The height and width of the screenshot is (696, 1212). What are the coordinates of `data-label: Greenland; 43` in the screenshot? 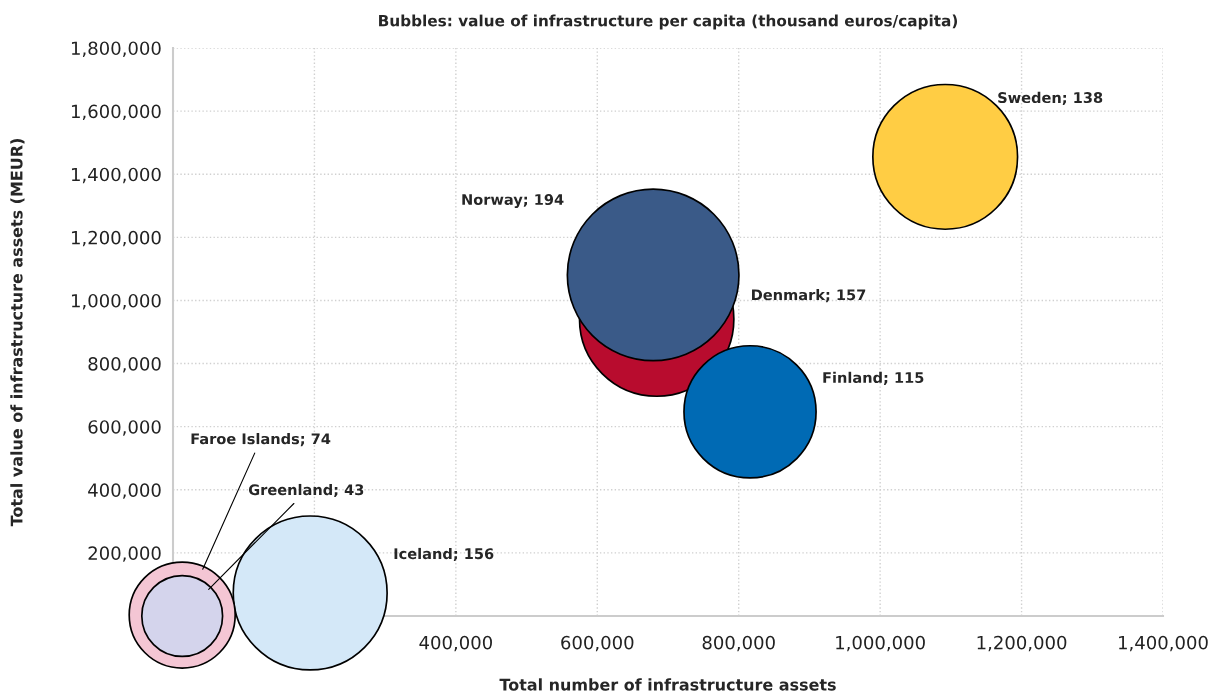 It's located at (306, 490).